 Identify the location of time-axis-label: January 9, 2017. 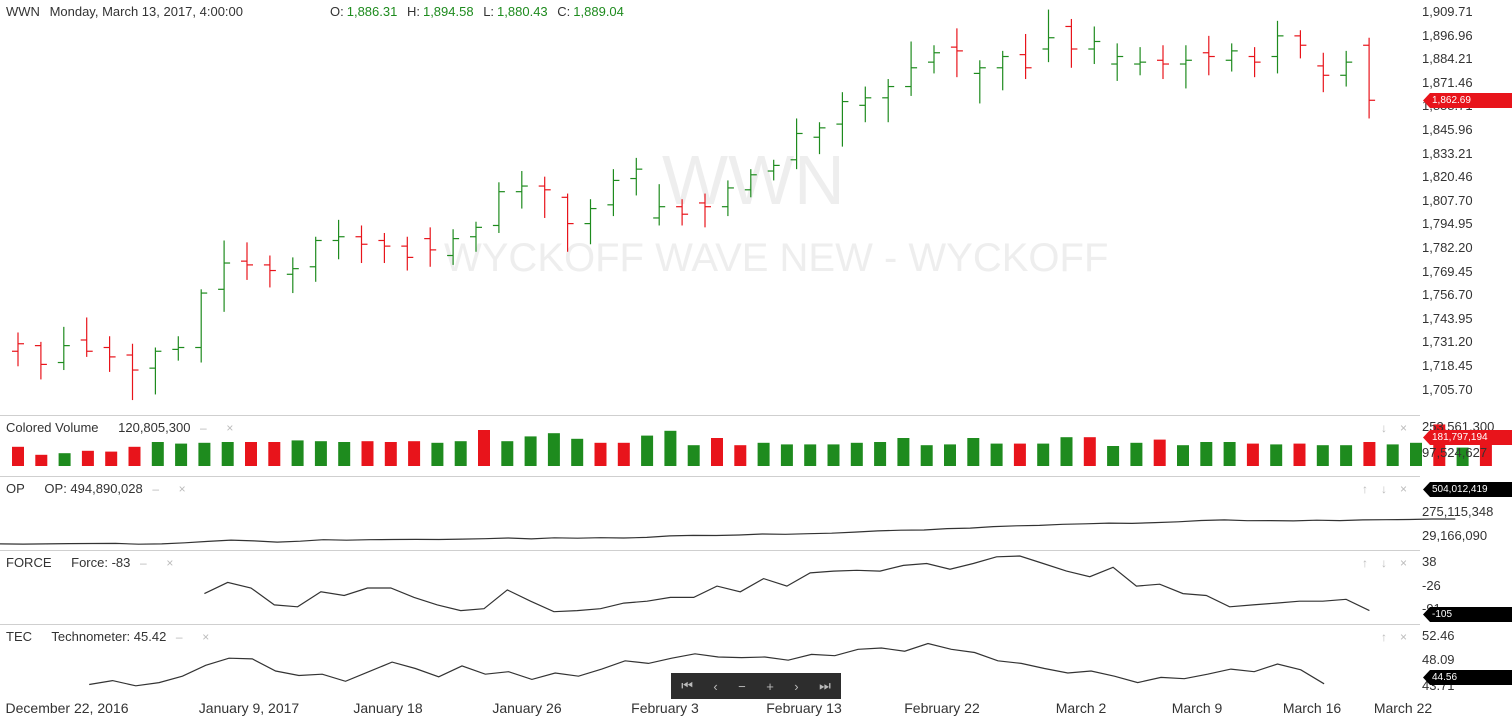
(249, 708).